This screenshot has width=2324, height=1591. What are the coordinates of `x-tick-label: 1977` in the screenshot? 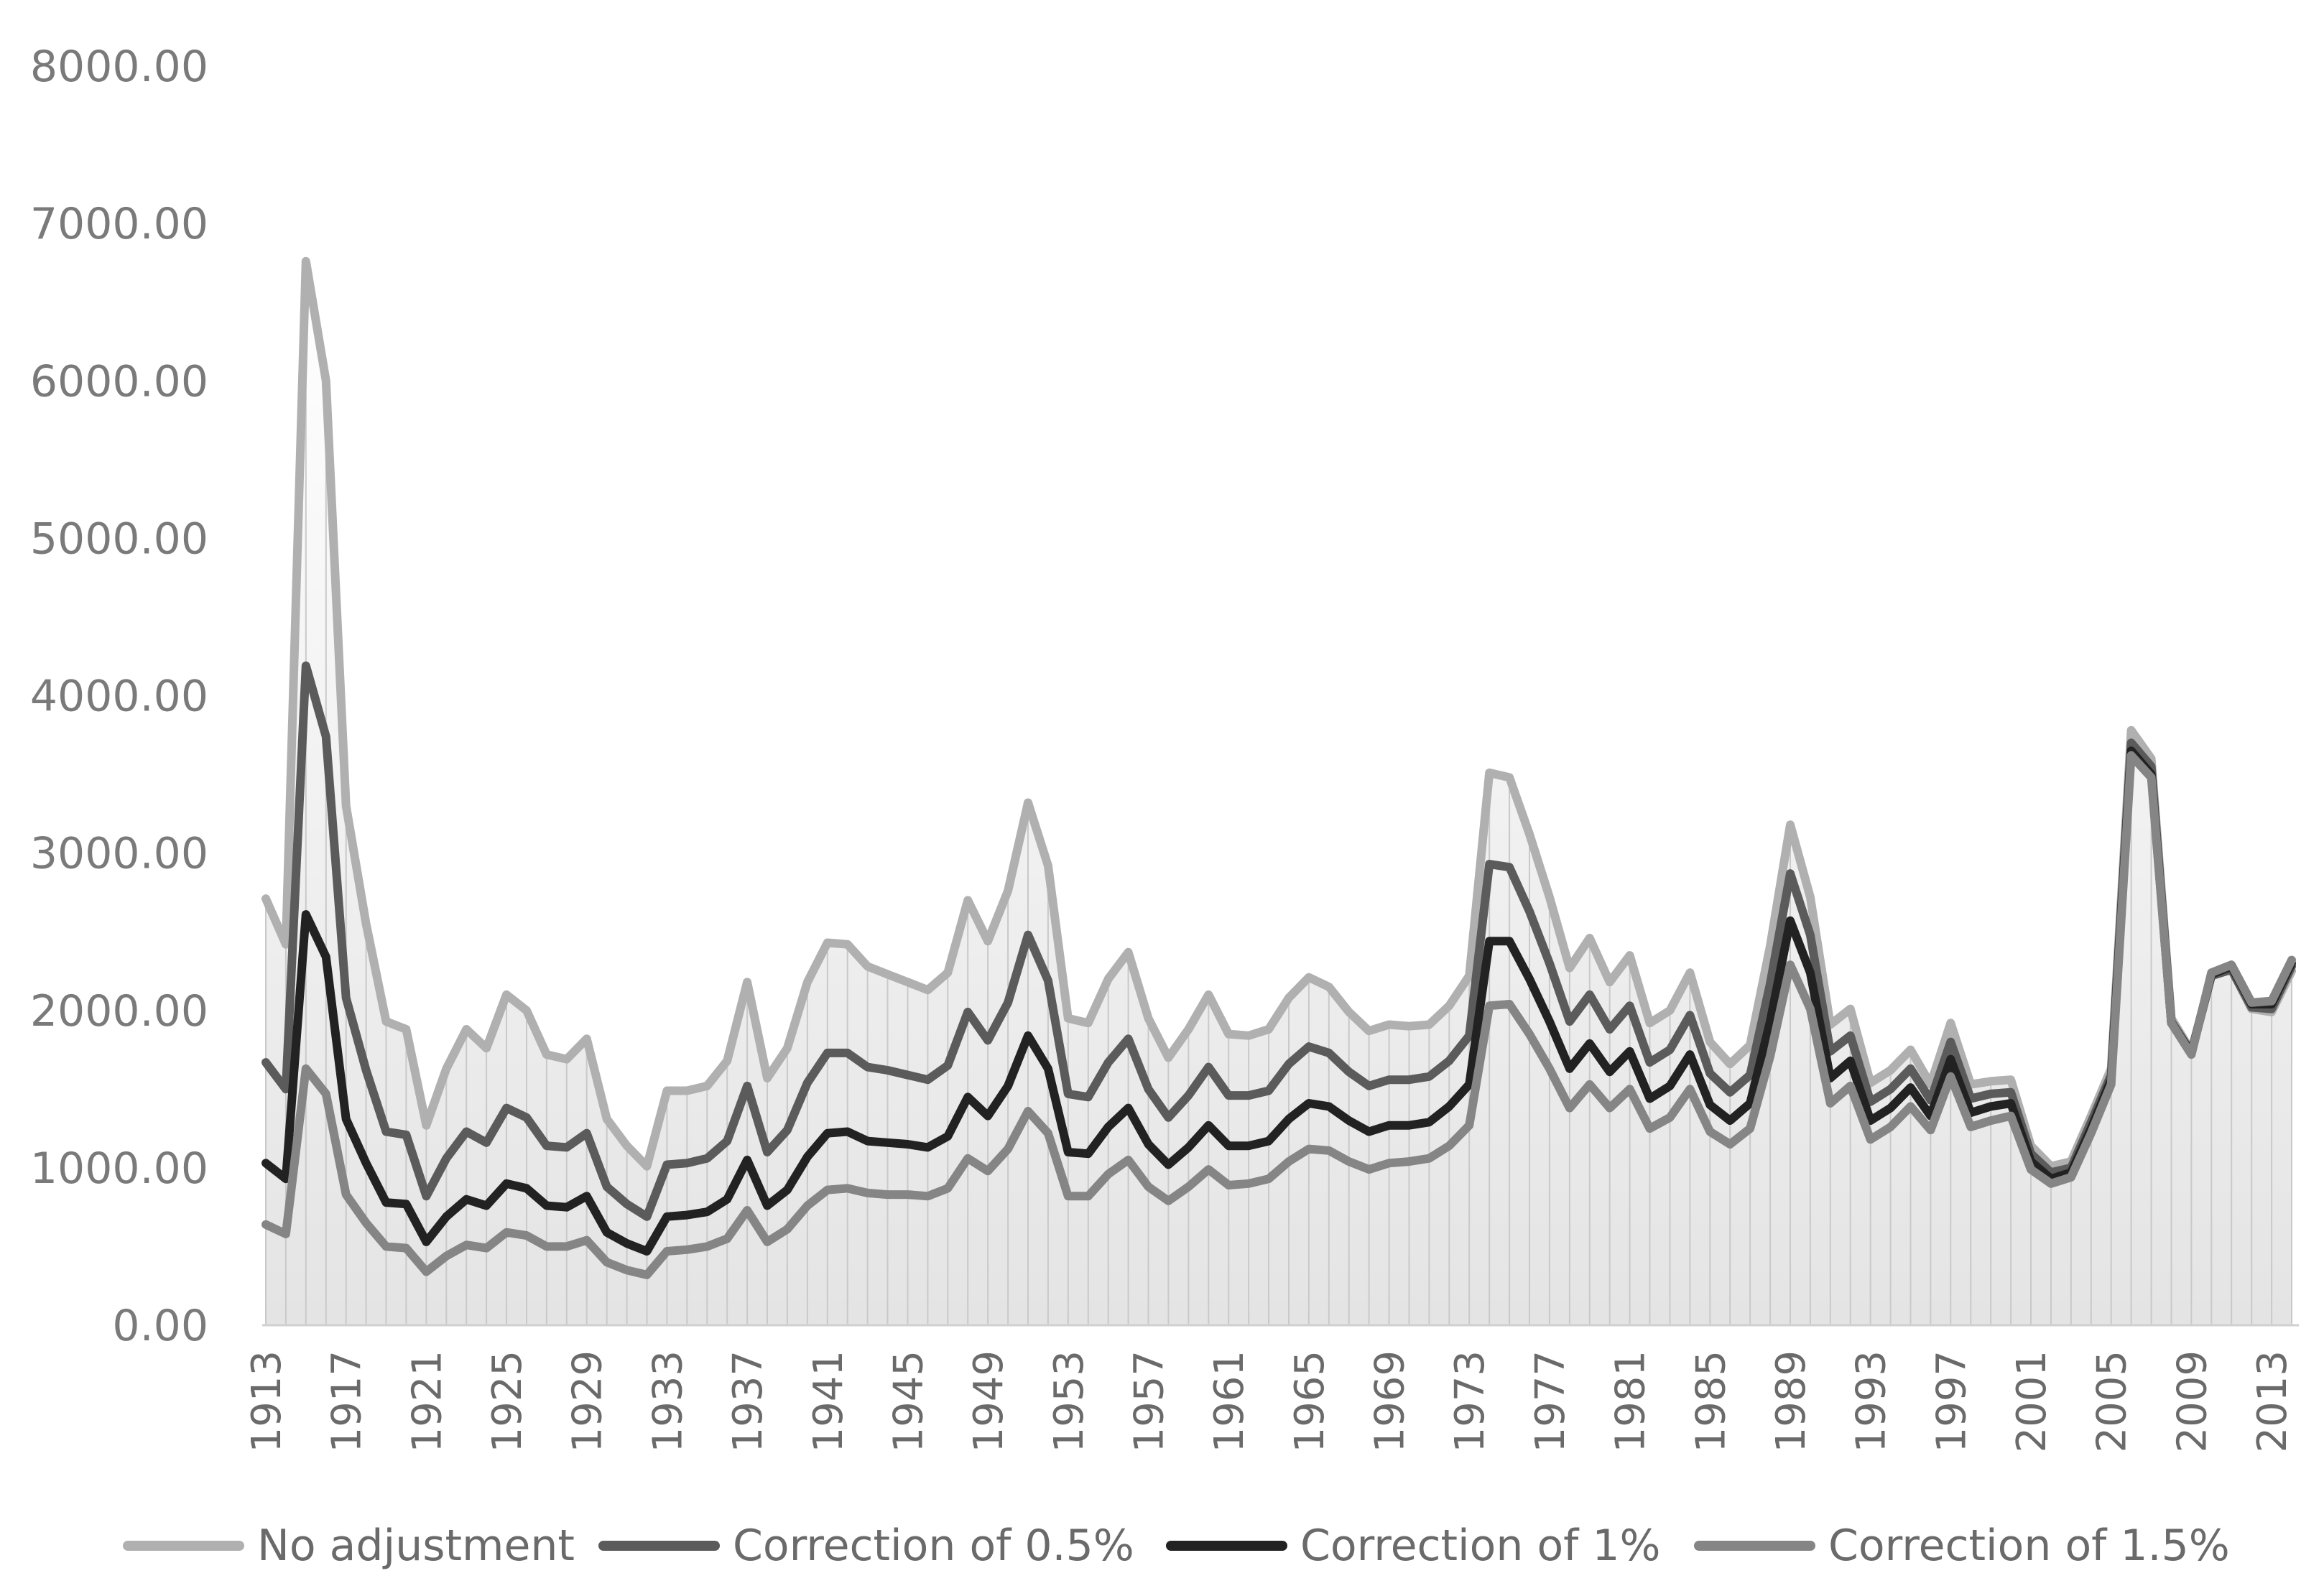 It's located at (1550, 1401).